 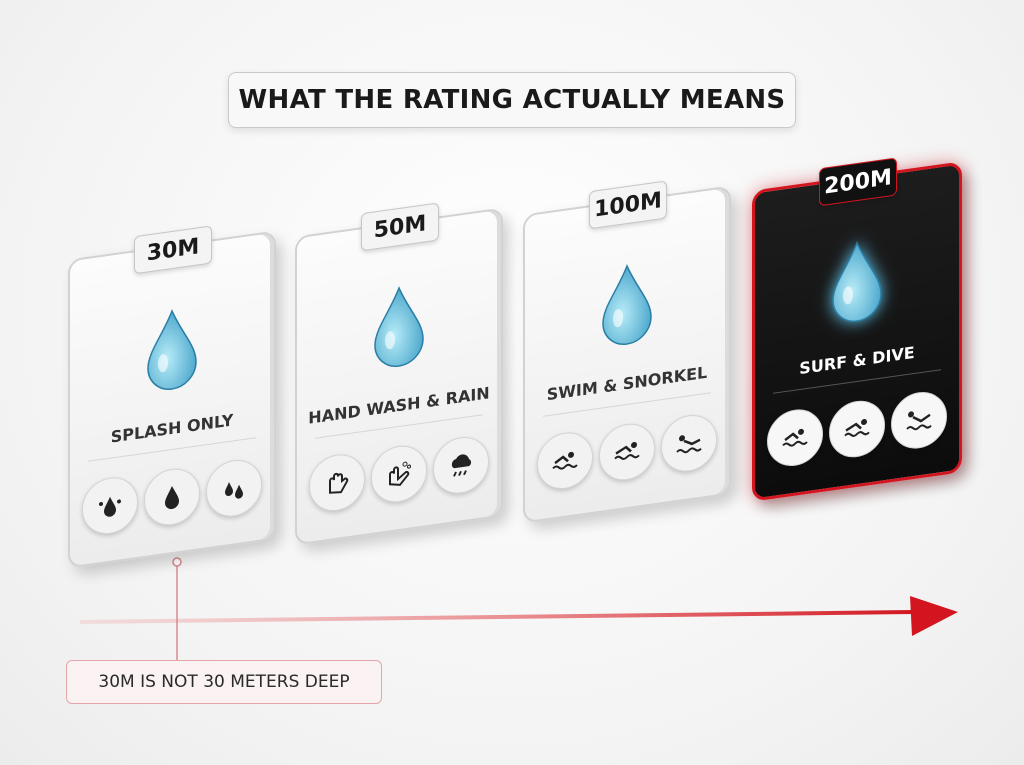 I want to click on icon-splash, so click(x=110, y=505).